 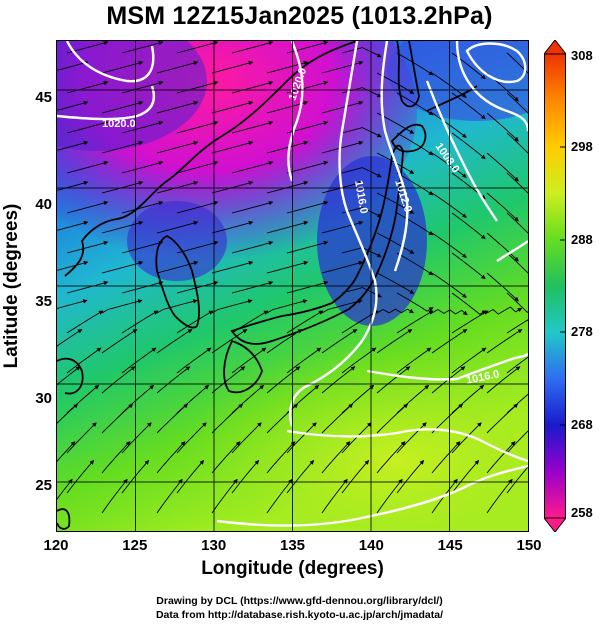 I want to click on contour-label: 1020.0, so click(x=119, y=124).